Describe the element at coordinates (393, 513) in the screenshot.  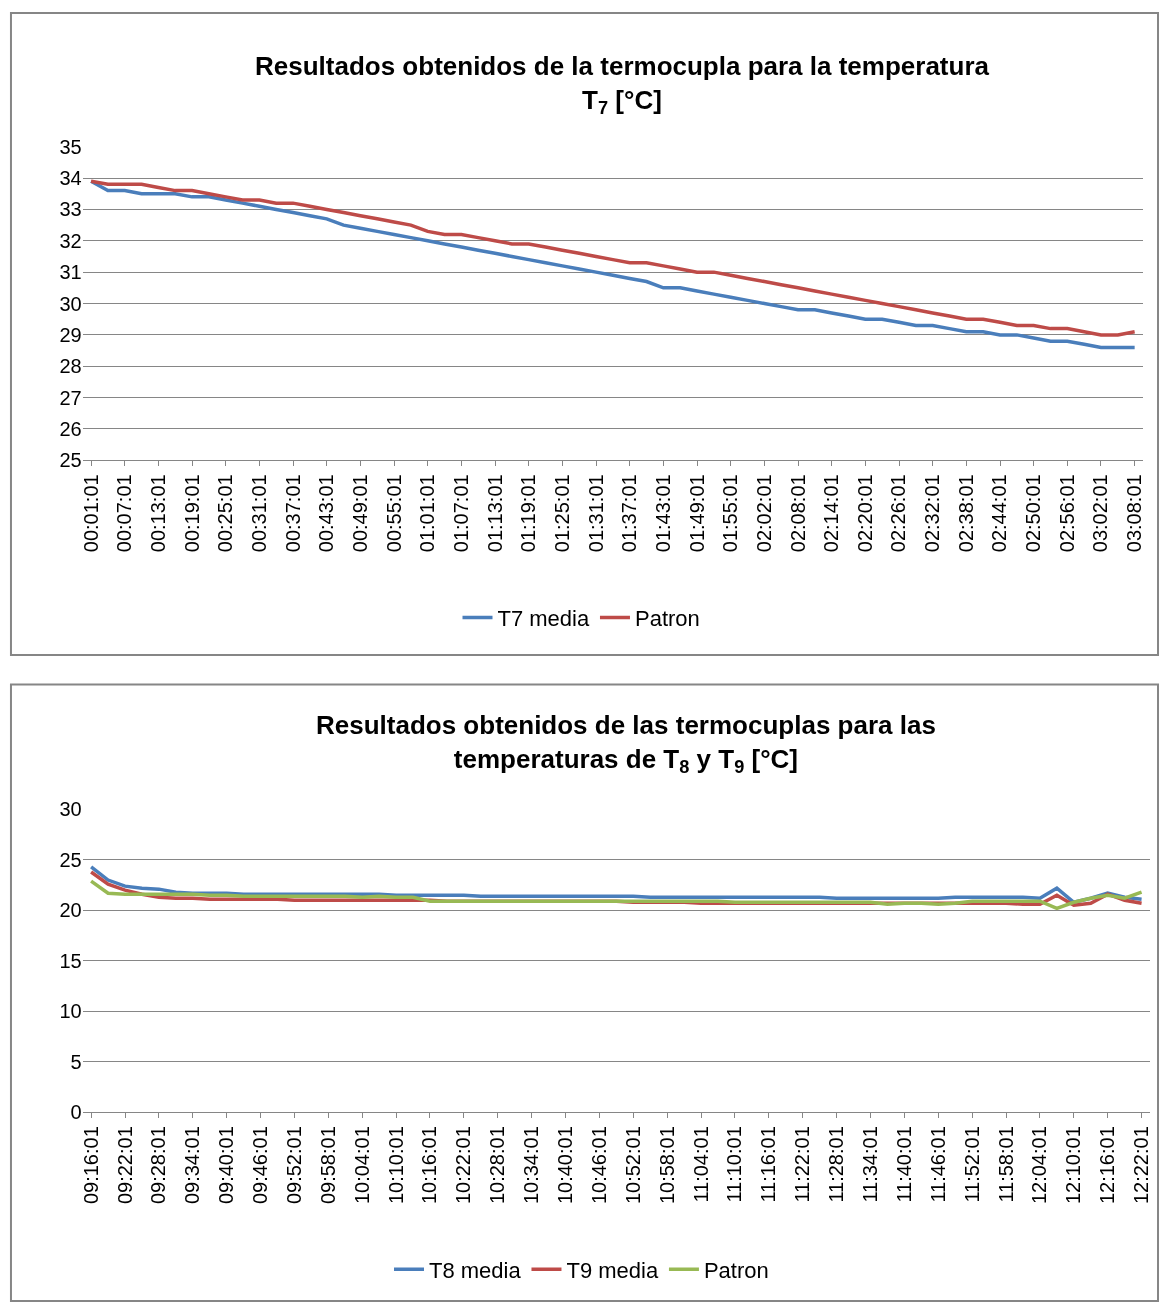
I see `x-tick-label: 00:55:01` at that location.